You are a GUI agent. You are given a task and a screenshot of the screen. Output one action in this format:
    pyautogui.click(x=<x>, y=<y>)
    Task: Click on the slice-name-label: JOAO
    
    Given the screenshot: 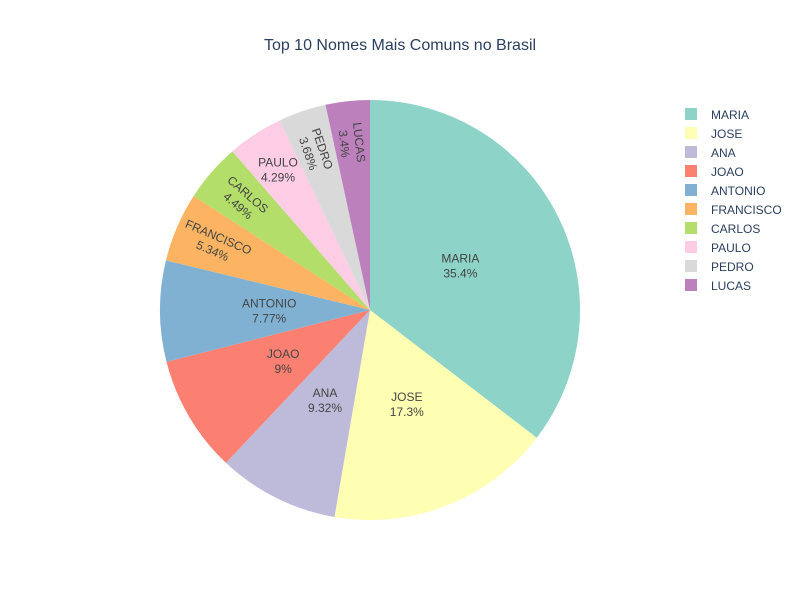 What is the action you would take?
    pyautogui.click(x=283, y=354)
    